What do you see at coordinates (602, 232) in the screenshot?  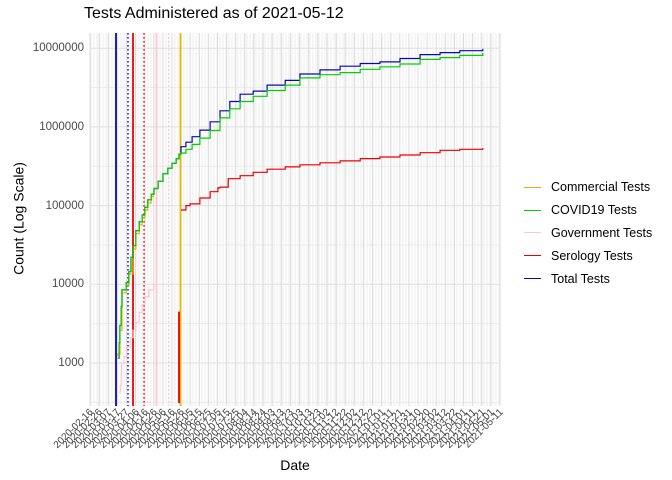 I see `legend-label: Government Tests` at bounding box center [602, 232].